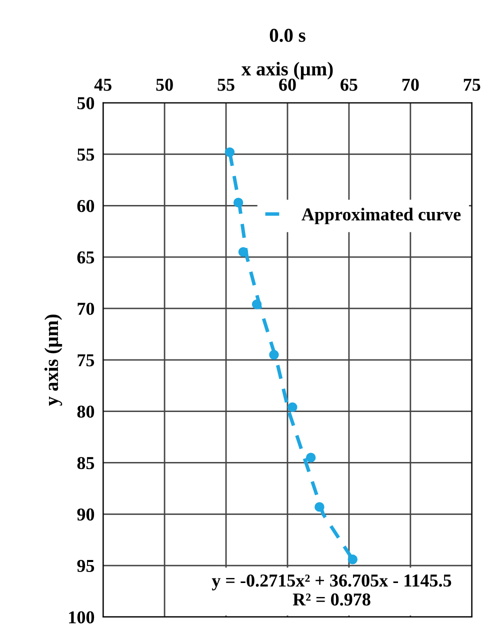 The image size is (484, 627). Describe the element at coordinates (287, 84) in the screenshot. I see `x-tick-label: 60` at that location.